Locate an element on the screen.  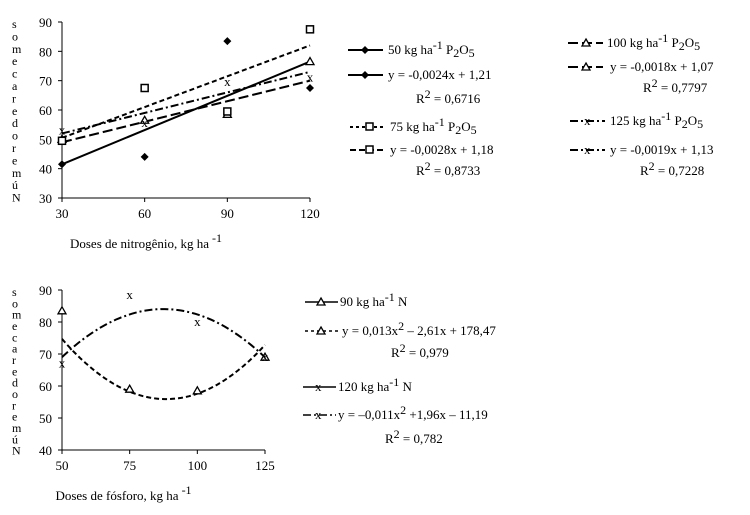
legend-label: 120 kg ha-1 N is located at coordinates (375, 384).